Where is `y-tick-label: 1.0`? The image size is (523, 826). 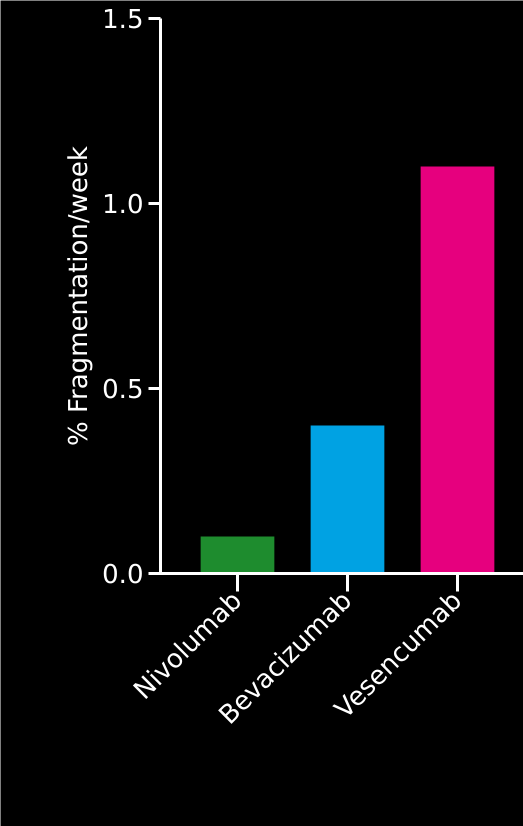
y-tick-label: 1.0 is located at coordinates (123, 205).